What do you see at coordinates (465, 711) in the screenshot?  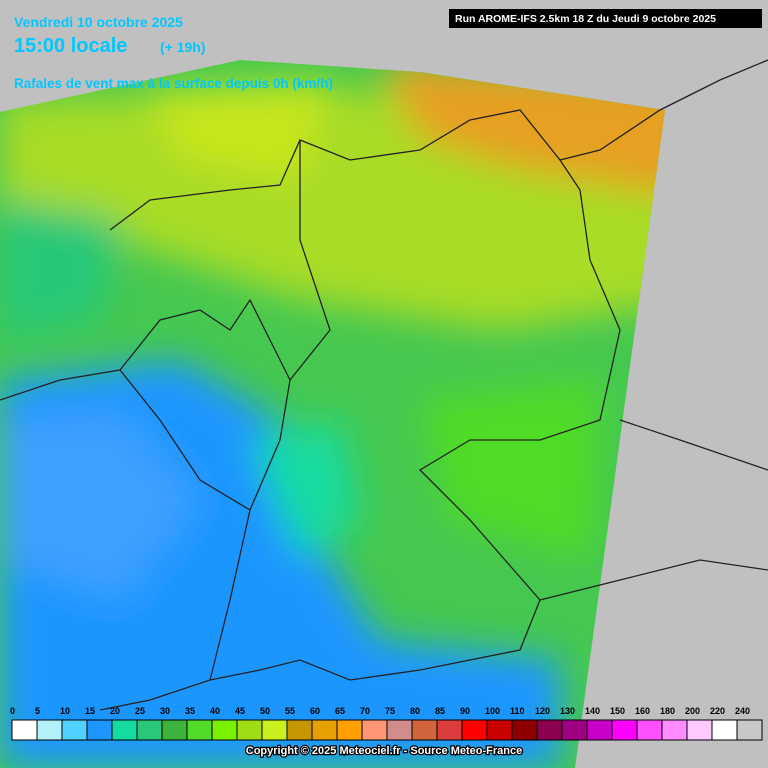 I see `legend-label: 90` at bounding box center [465, 711].